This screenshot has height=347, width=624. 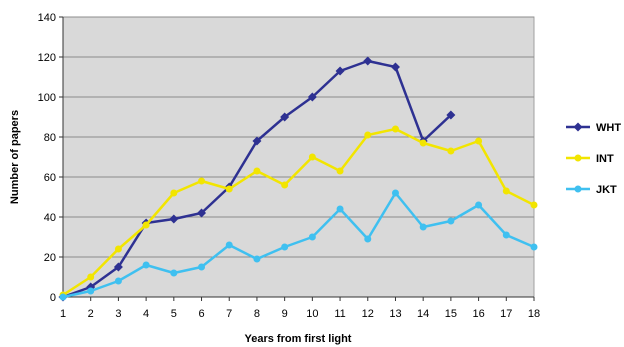 I want to click on y-tick-labels: 0 20 40 60 80 100 120 140, so click(x=47, y=158).